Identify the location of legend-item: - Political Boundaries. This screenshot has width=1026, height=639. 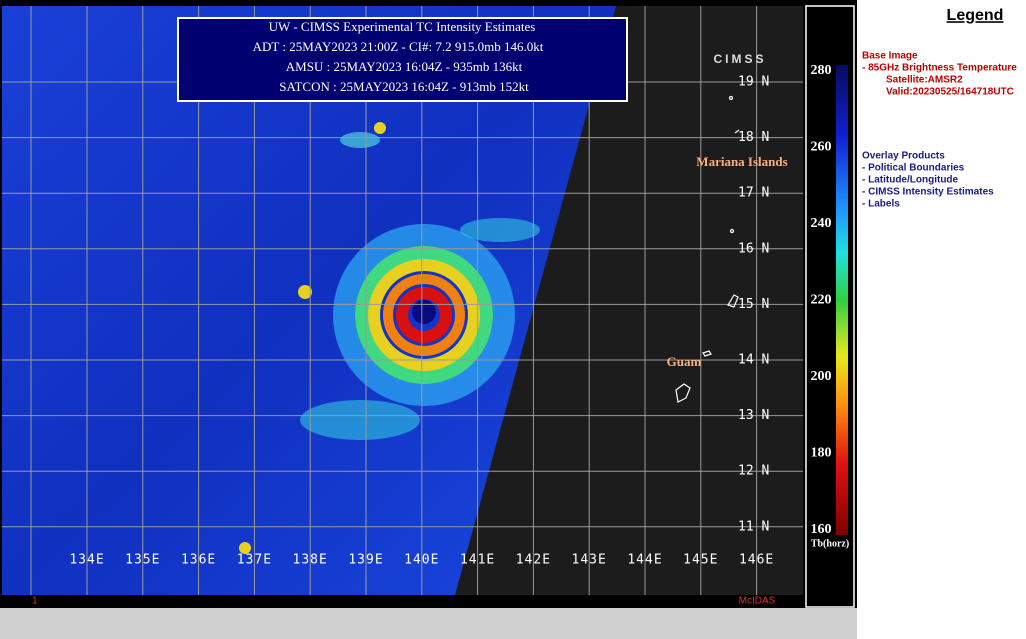
(913, 168).